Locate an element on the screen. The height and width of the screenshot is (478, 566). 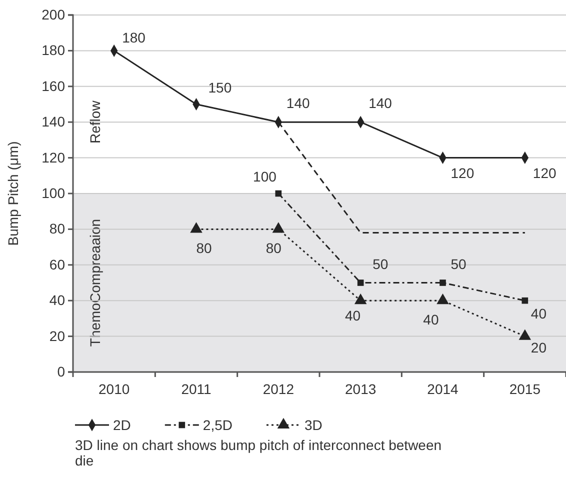
data-label: 100 is located at coordinates (265, 176).